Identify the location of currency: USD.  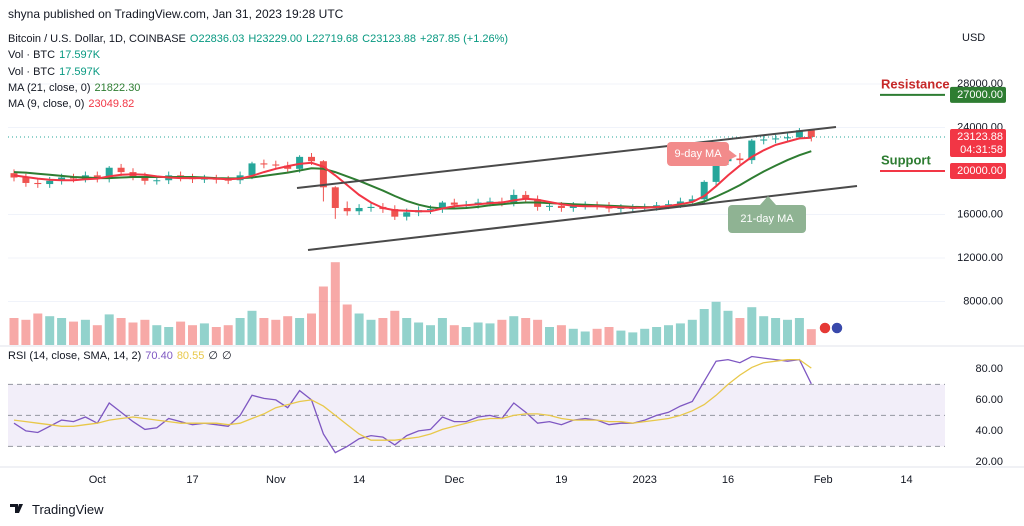
(974, 38).